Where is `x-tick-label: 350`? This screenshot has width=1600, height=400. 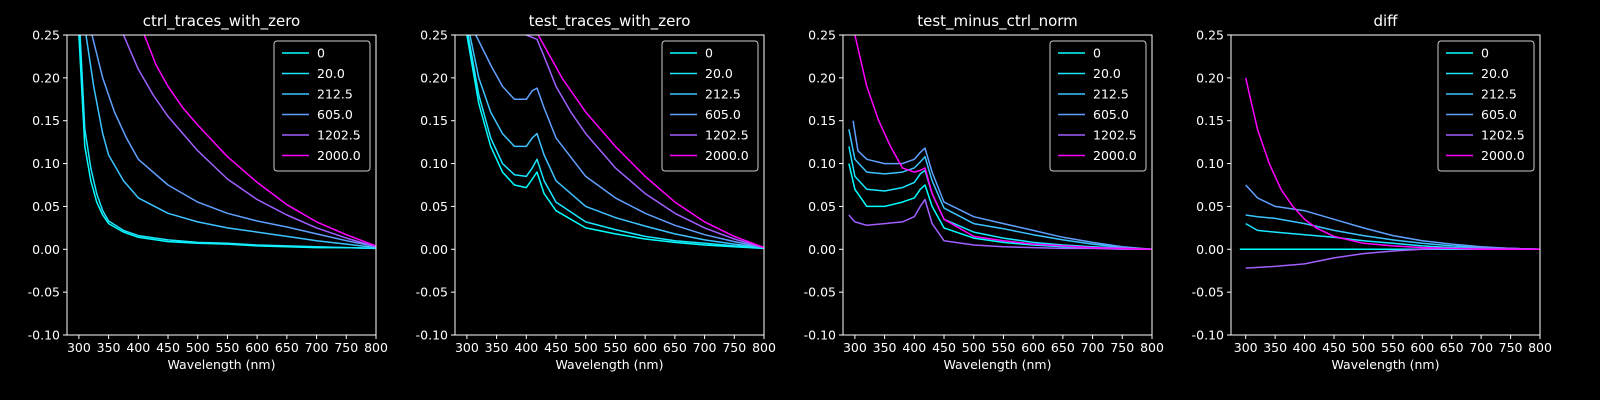
x-tick-label: 350 is located at coordinates (109, 347).